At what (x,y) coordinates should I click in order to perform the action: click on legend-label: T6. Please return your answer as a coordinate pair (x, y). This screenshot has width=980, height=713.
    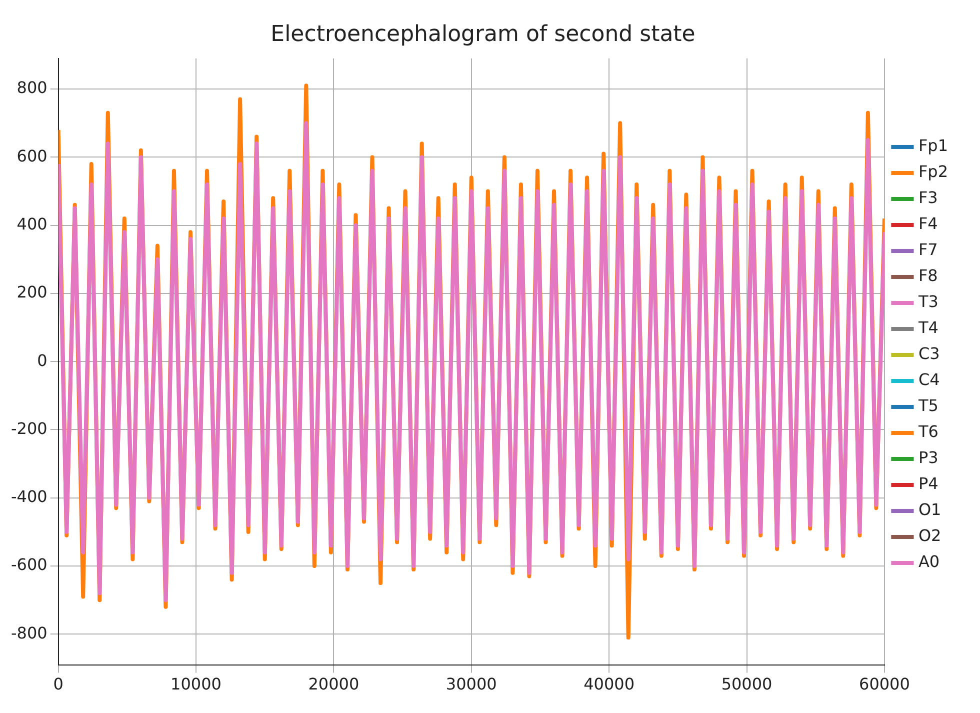
    Looking at the image, I should click on (927, 432).